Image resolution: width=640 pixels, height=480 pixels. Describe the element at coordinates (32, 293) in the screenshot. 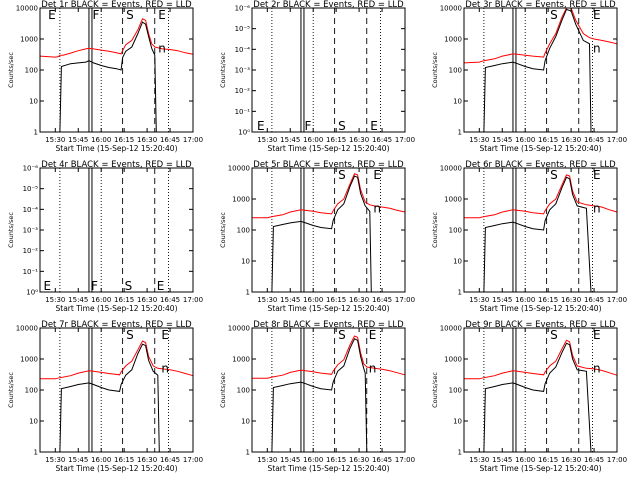

I see `y-tick-label: 10⁰` at that location.